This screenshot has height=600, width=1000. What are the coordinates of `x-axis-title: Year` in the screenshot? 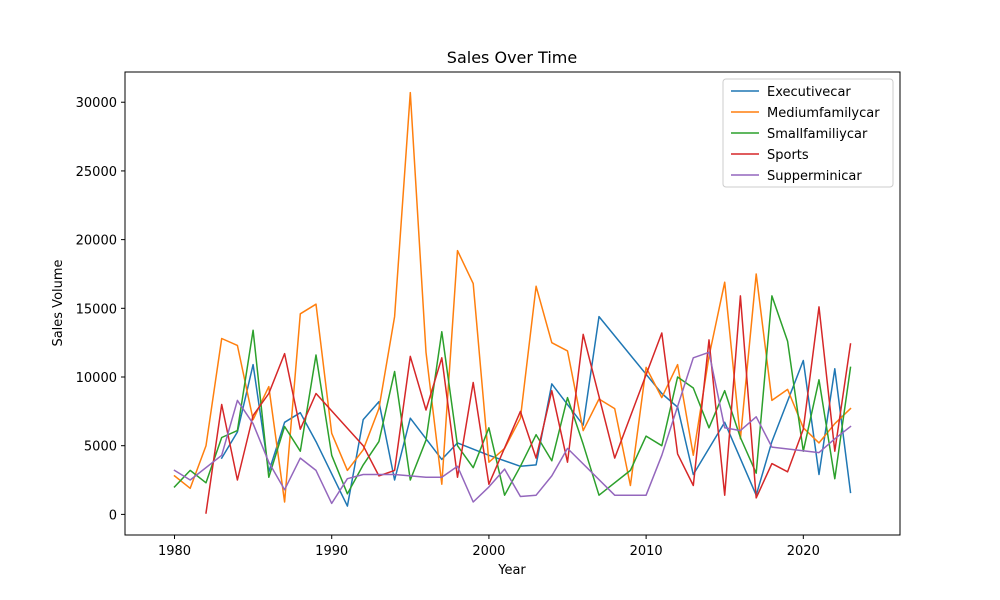 It's located at (511, 570).